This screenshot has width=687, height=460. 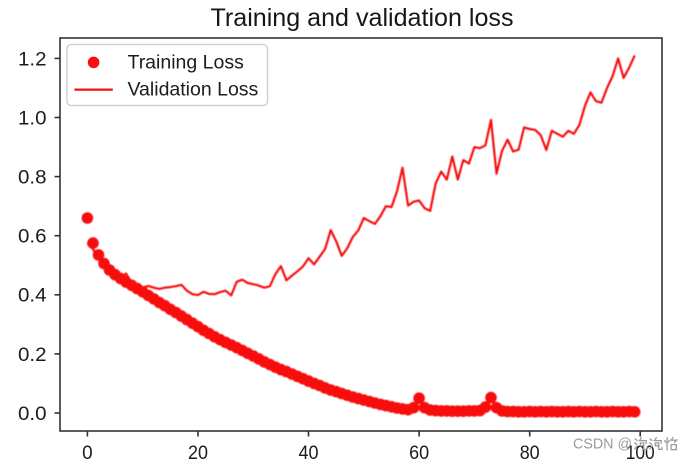 What do you see at coordinates (186, 63) in the screenshot?
I see `svg-text: Training Loss` at bounding box center [186, 63].